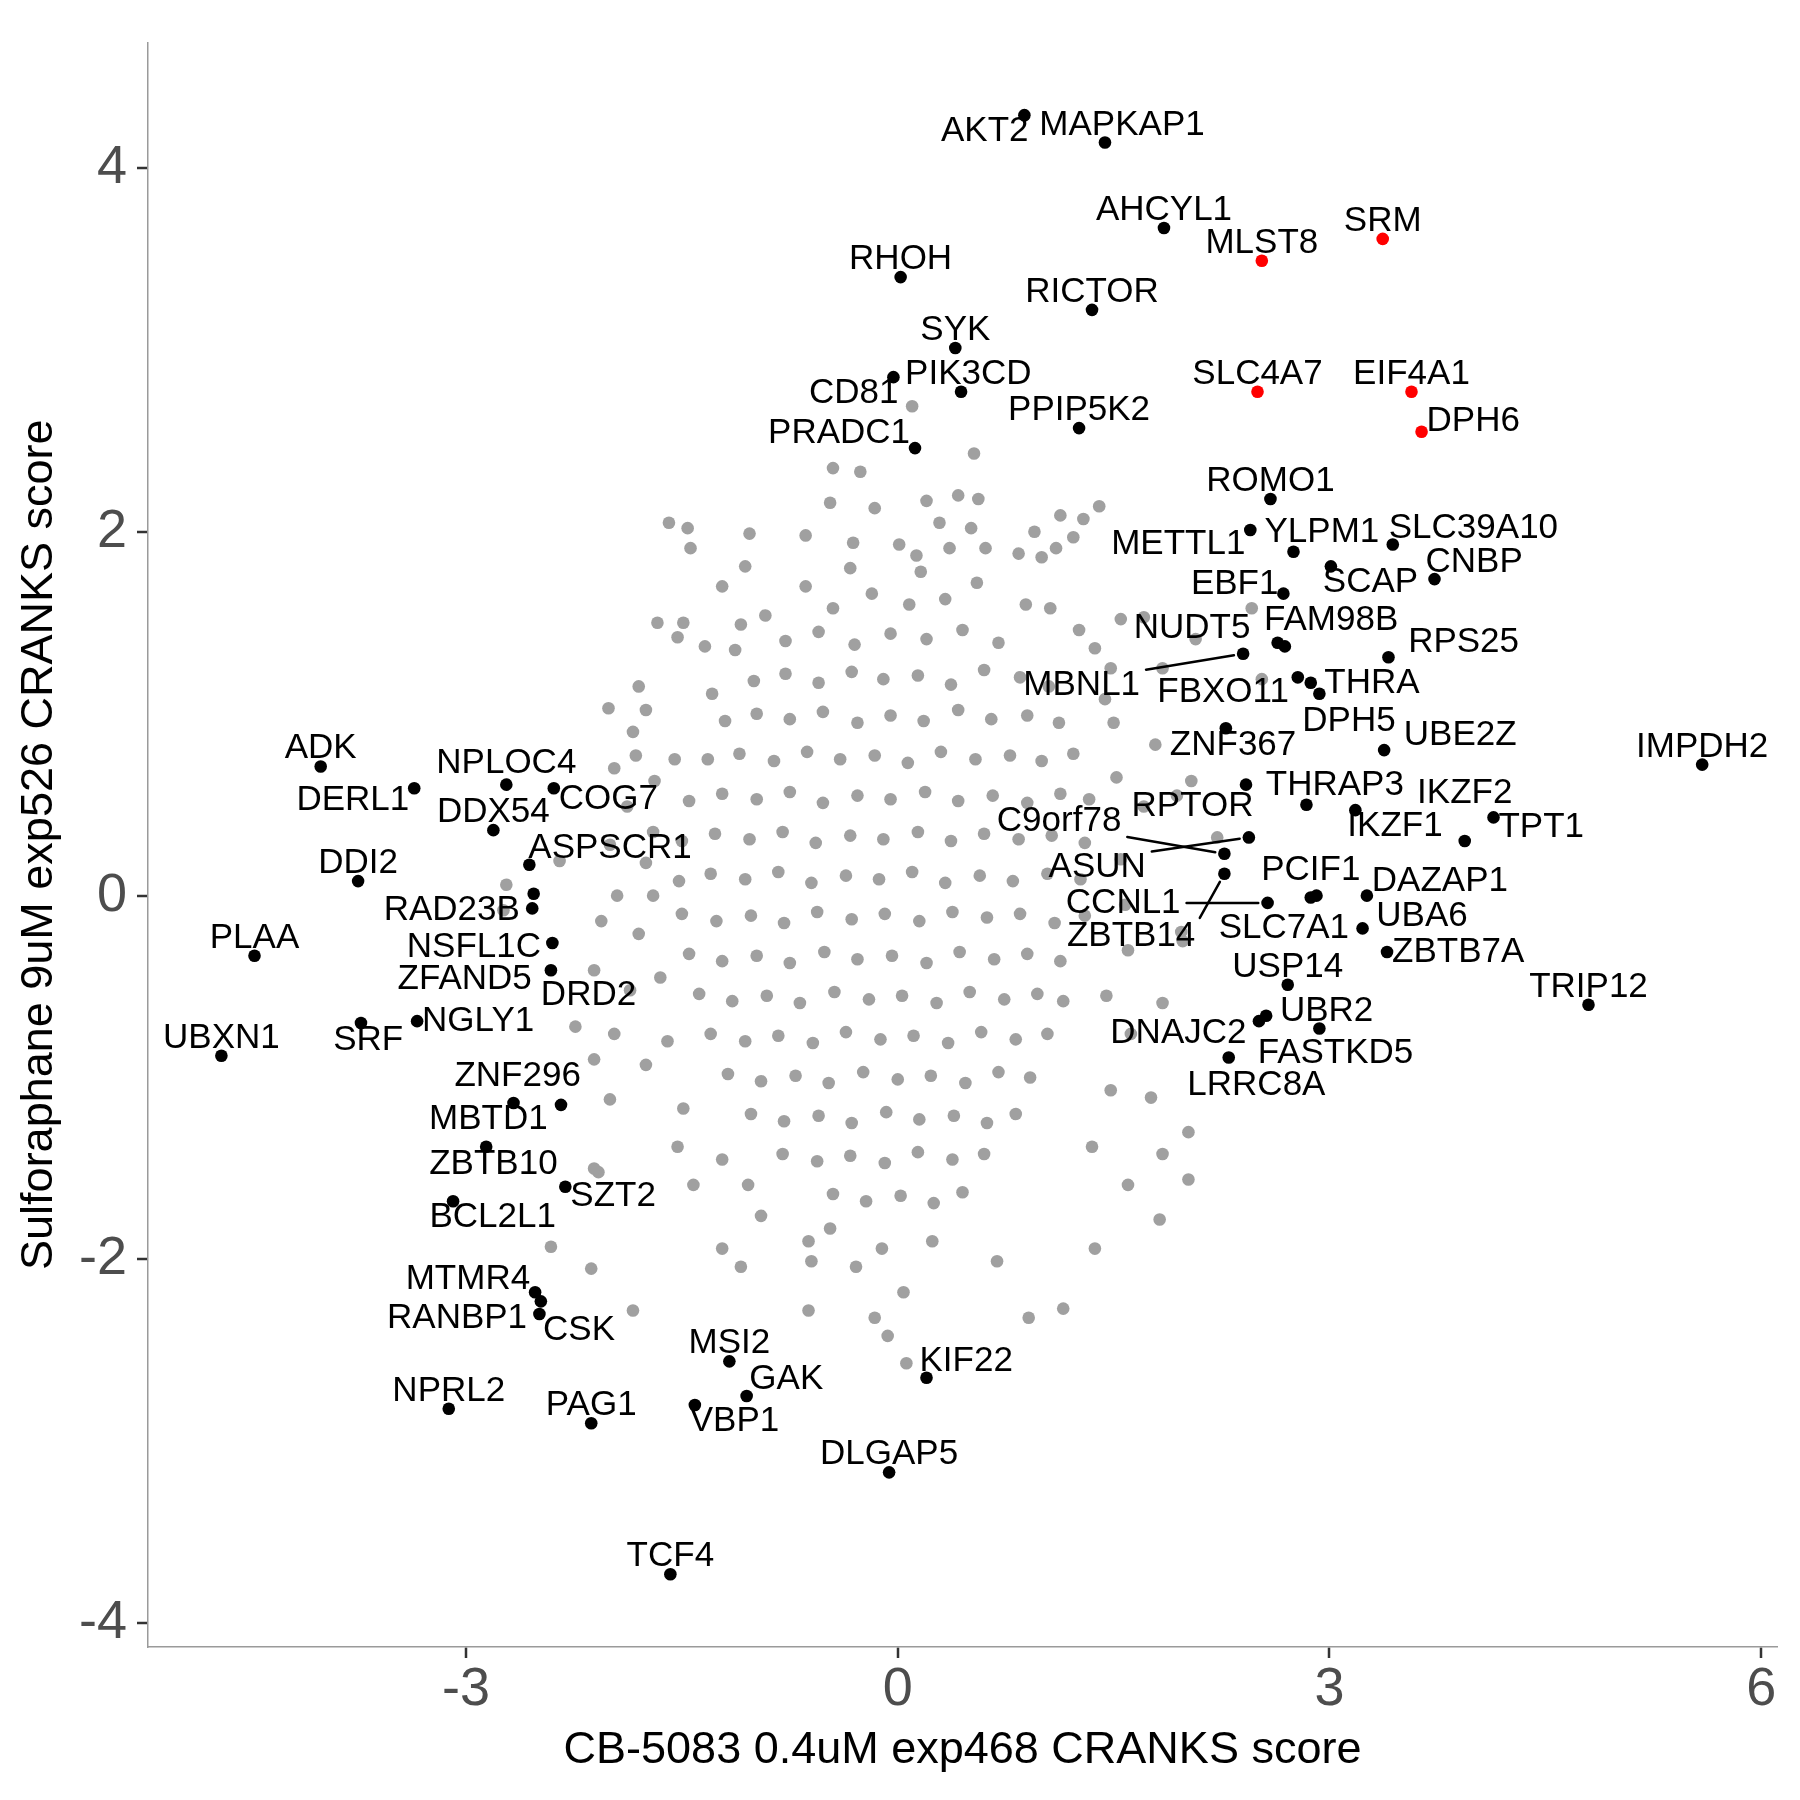 The image size is (1800, 1800). What do you see at coordinates (897, 1686) in the screenshot?
I see `x-tick-label: 0` at bounding box center [897, 1686].